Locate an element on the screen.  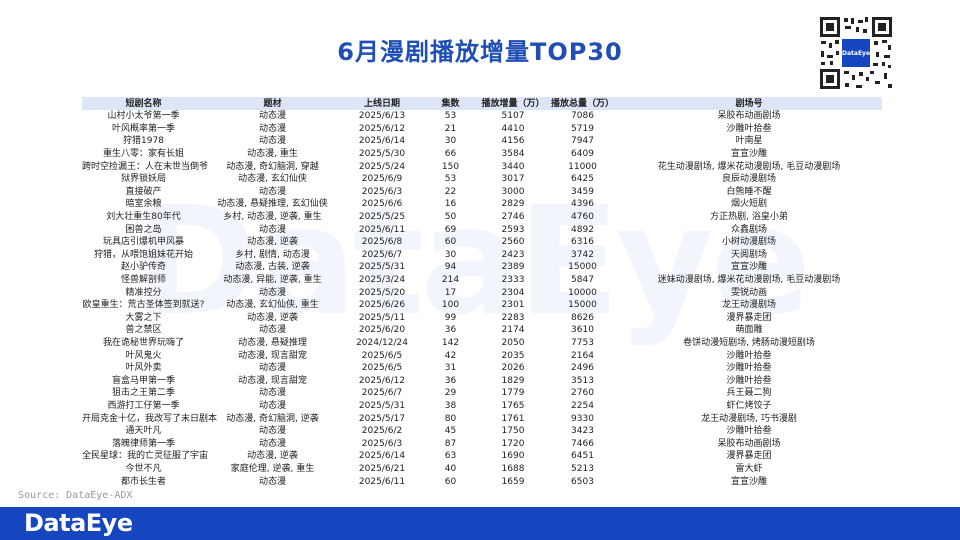
table-row: 狩猎1978 动态漫 2025/6/14 30 4156 7947 叶南星 is located at coordinates (482, 141).